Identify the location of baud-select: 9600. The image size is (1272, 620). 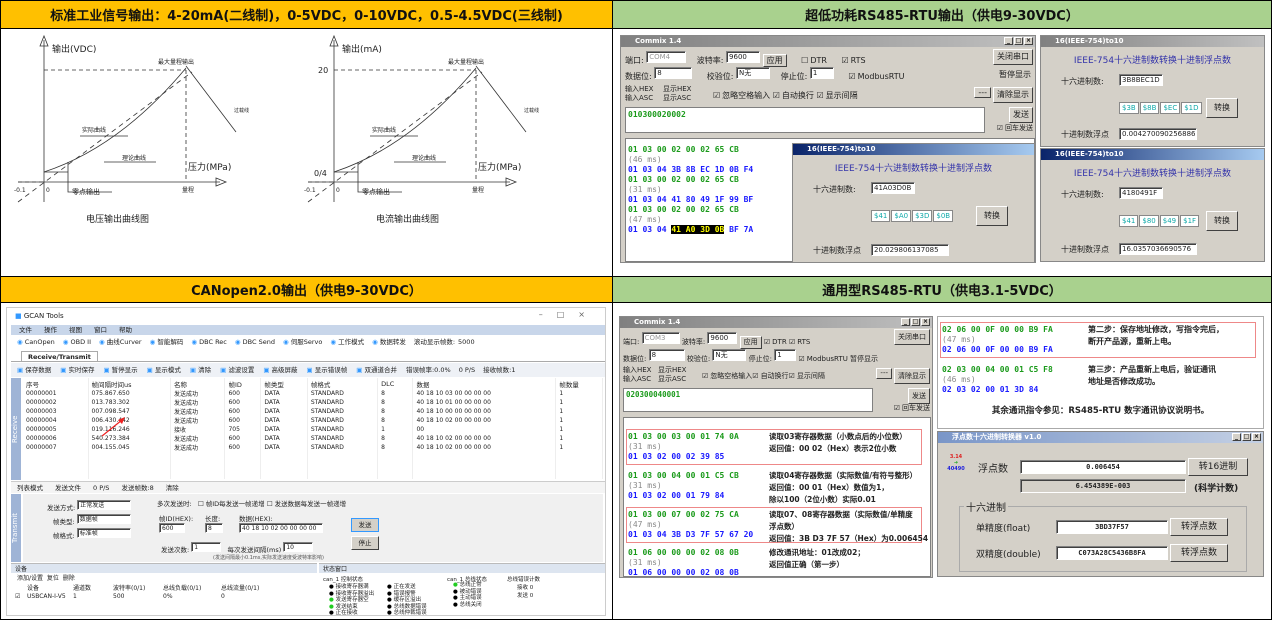
(722, 338).